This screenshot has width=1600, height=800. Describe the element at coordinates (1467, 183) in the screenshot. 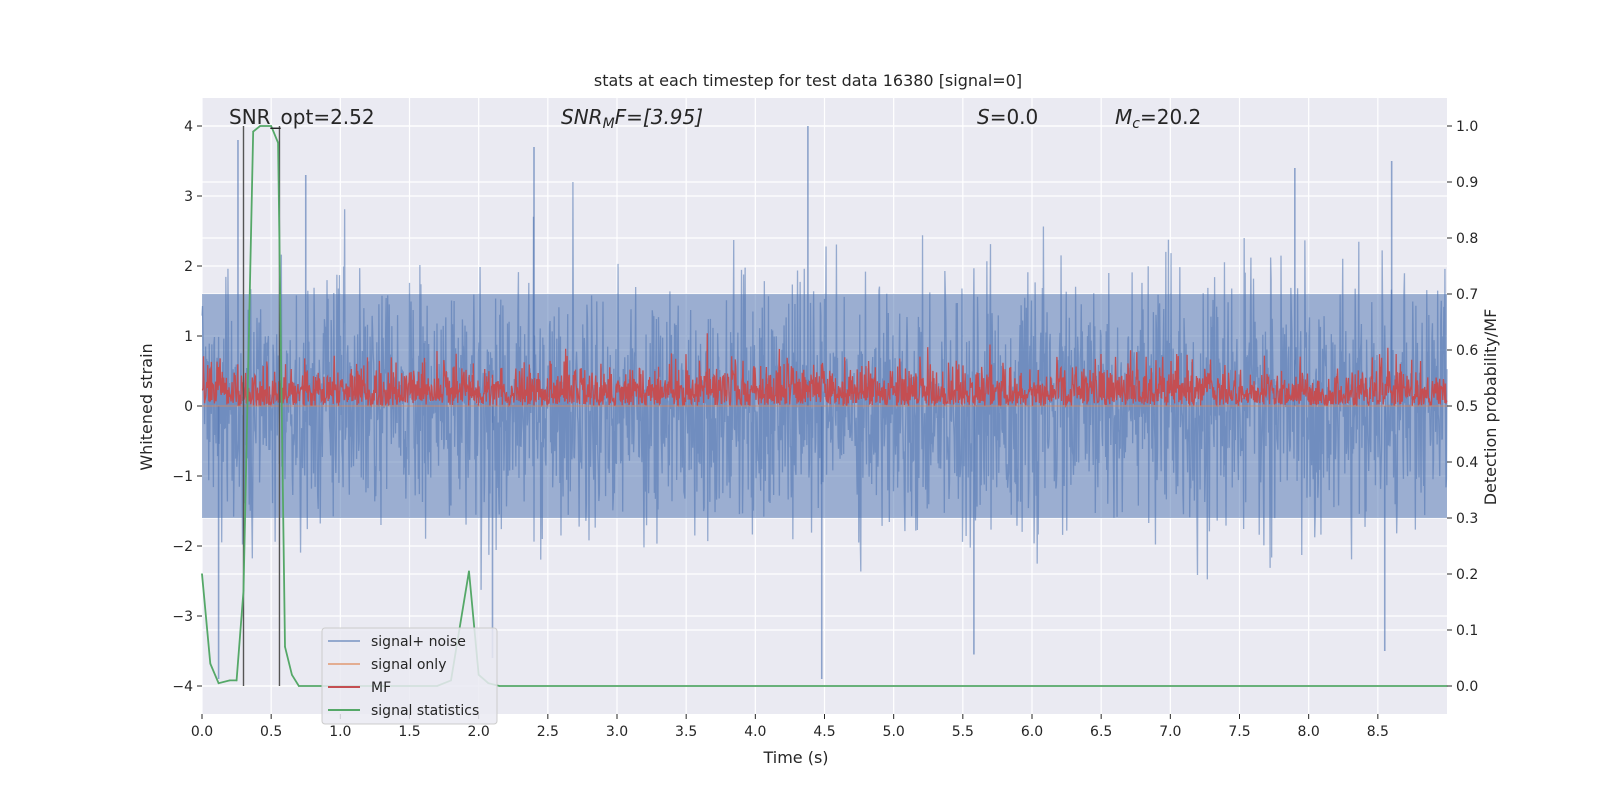

I see `ytick-right-1: 0.9` at that location.